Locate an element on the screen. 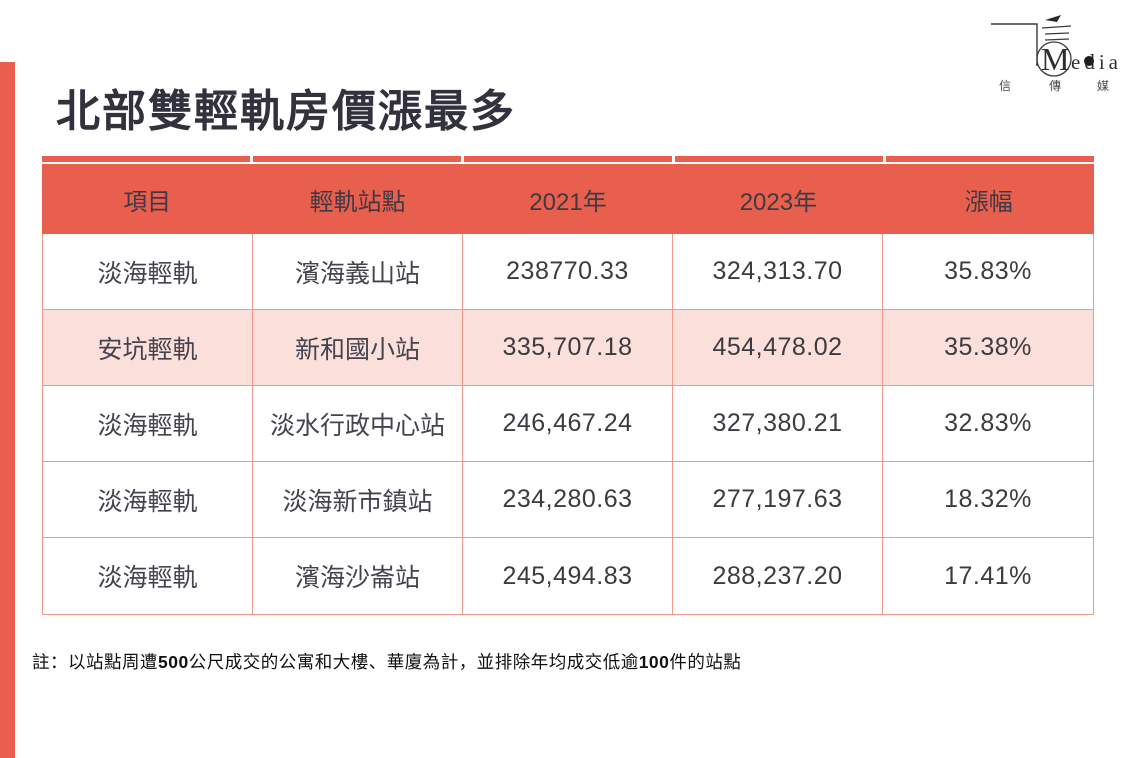 This screenshot has height=758, width=1136. footnote-prefix: 註：以站點周遭 is located at coordinates (95, 662).